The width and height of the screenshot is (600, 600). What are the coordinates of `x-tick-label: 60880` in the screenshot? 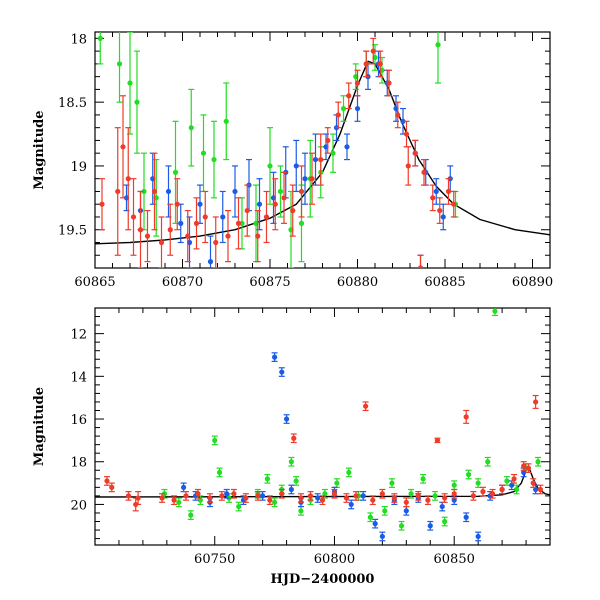 It's located at (357, 282).